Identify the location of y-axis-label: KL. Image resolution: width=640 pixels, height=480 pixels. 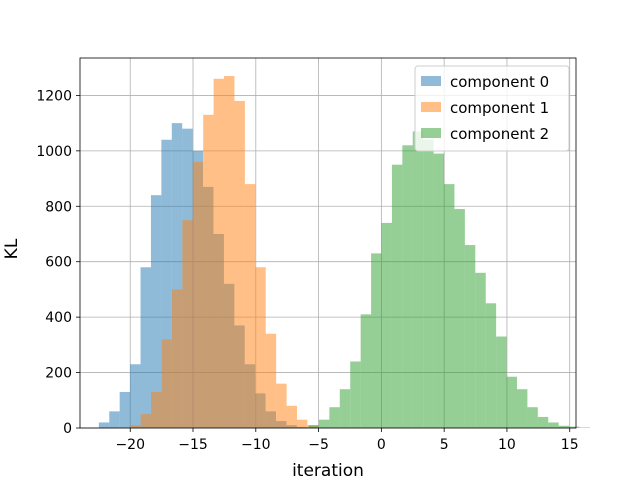
(12, 248).